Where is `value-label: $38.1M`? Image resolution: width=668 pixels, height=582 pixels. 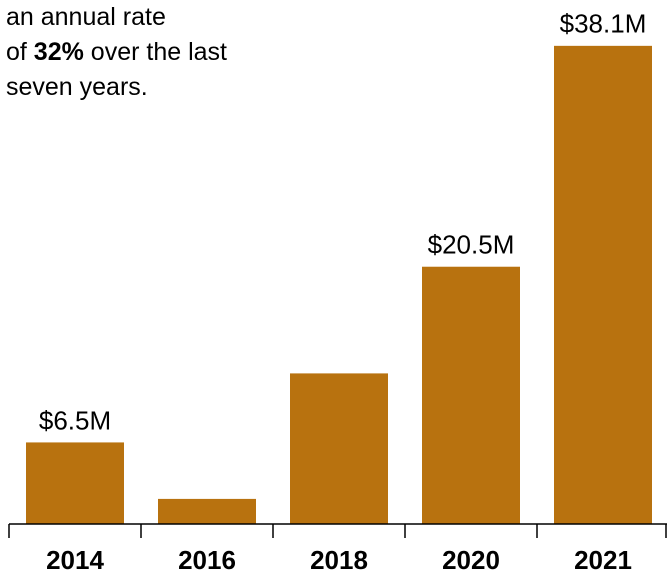 value-label: $38.1M is located at coordinates (603, 24).